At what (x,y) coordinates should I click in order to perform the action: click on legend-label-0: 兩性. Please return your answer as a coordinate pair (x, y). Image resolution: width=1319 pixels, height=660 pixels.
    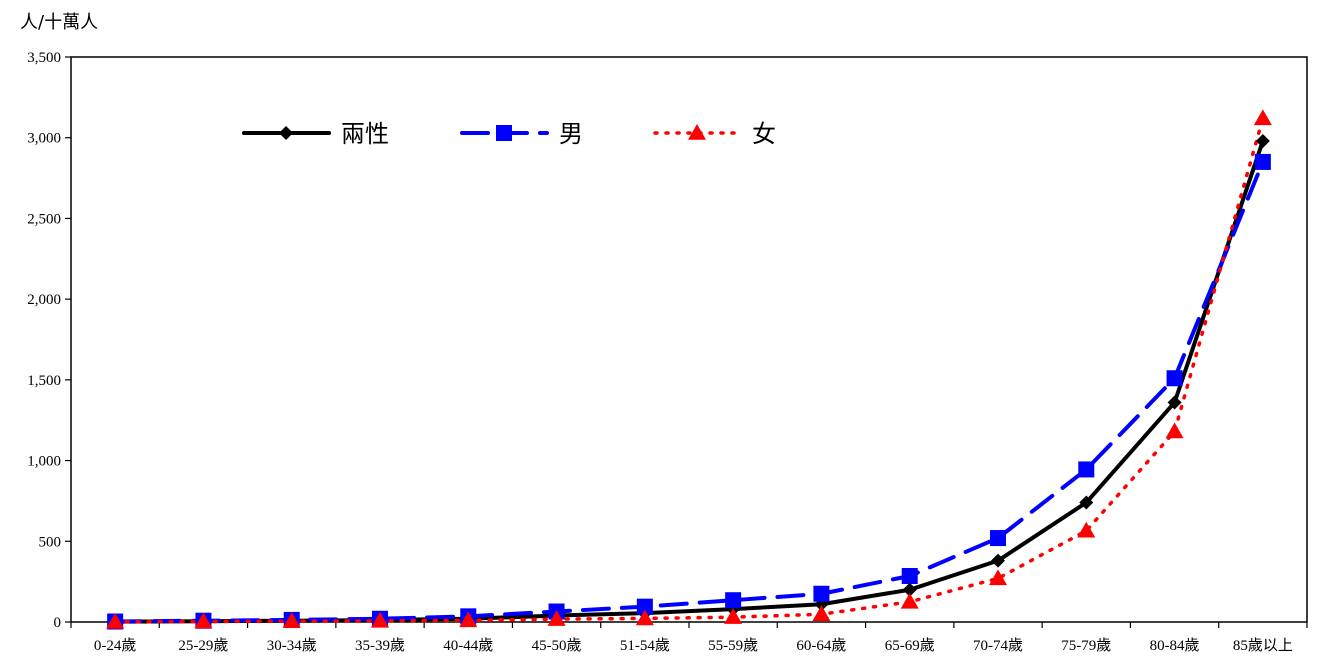
    Looking at the image, I should click on (365, 134).